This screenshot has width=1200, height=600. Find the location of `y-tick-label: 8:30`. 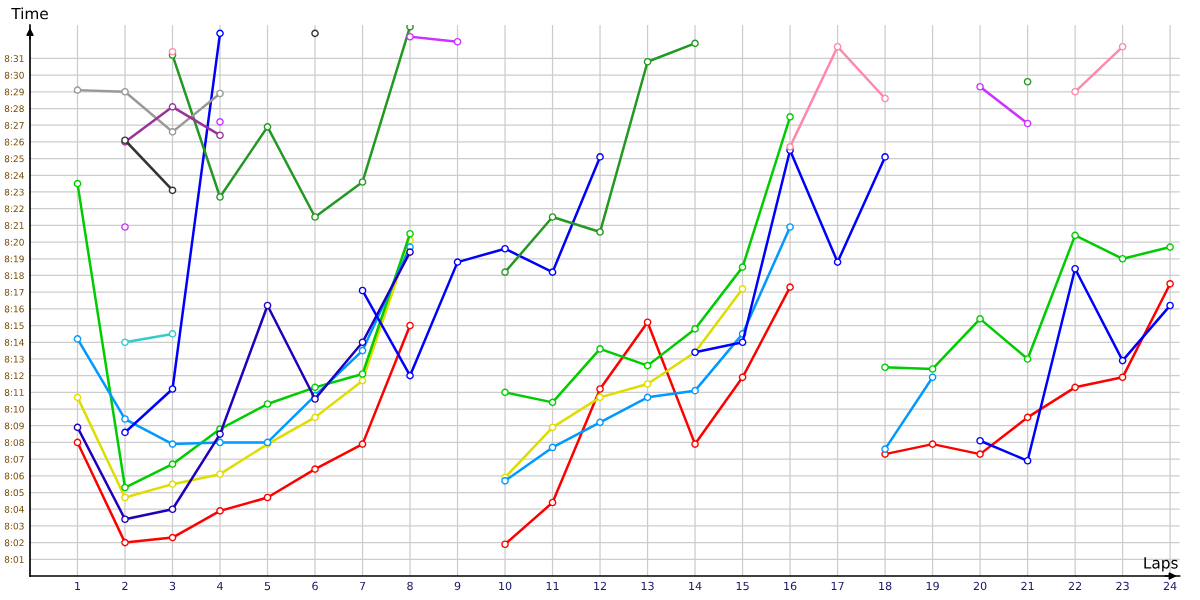

y-tick-label: 8:30 is located at coordinates (14, 75).